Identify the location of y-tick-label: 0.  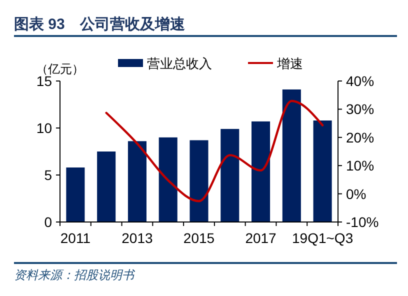
(48, 222).